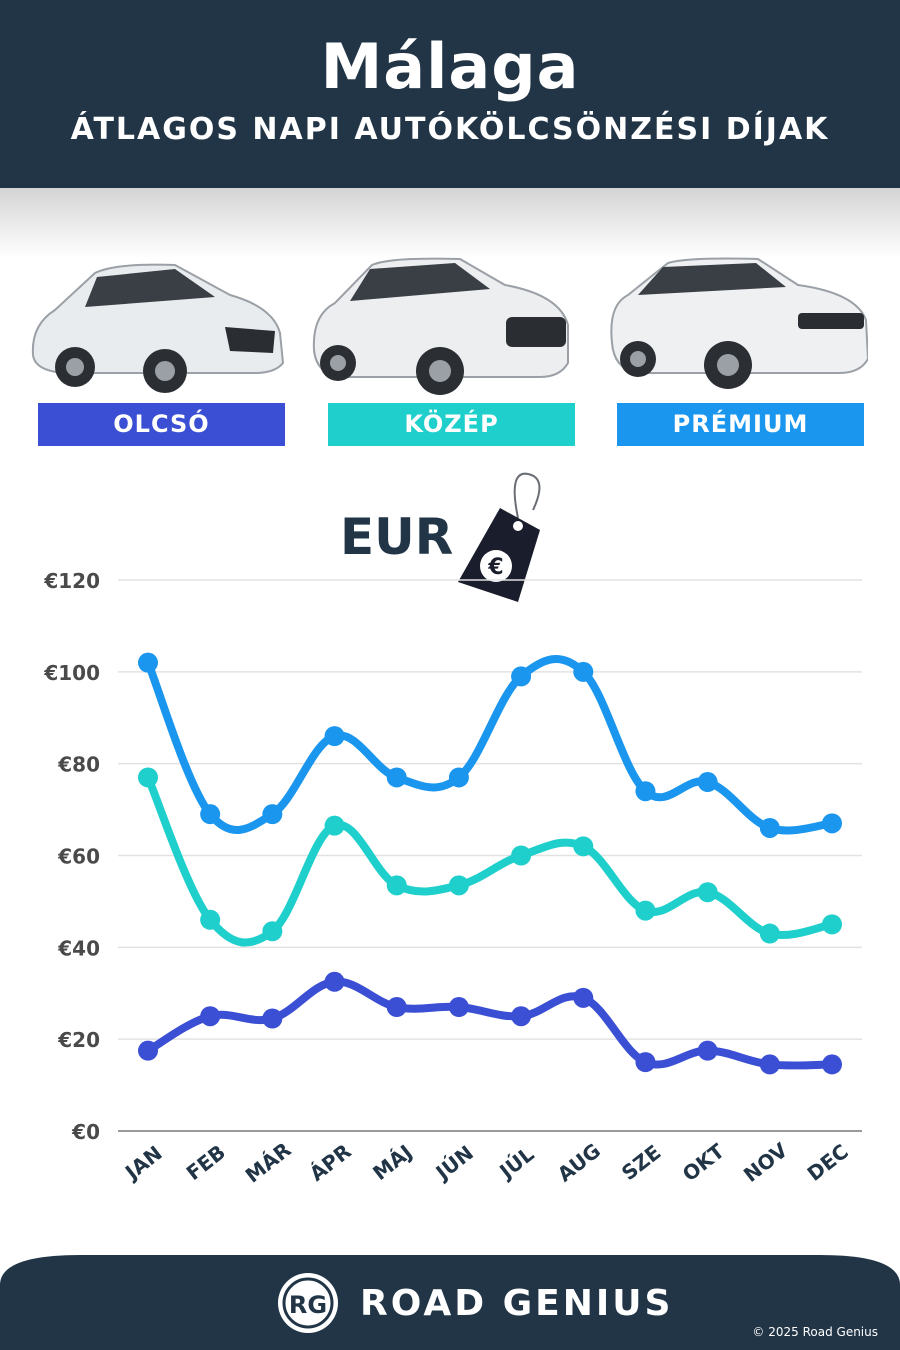 This screenshot has height=1350, width=900. What do you see at coordinates (71, 673) in the screenshot?
I see `y-tick-label: €100` at bounding box center [71, 673].